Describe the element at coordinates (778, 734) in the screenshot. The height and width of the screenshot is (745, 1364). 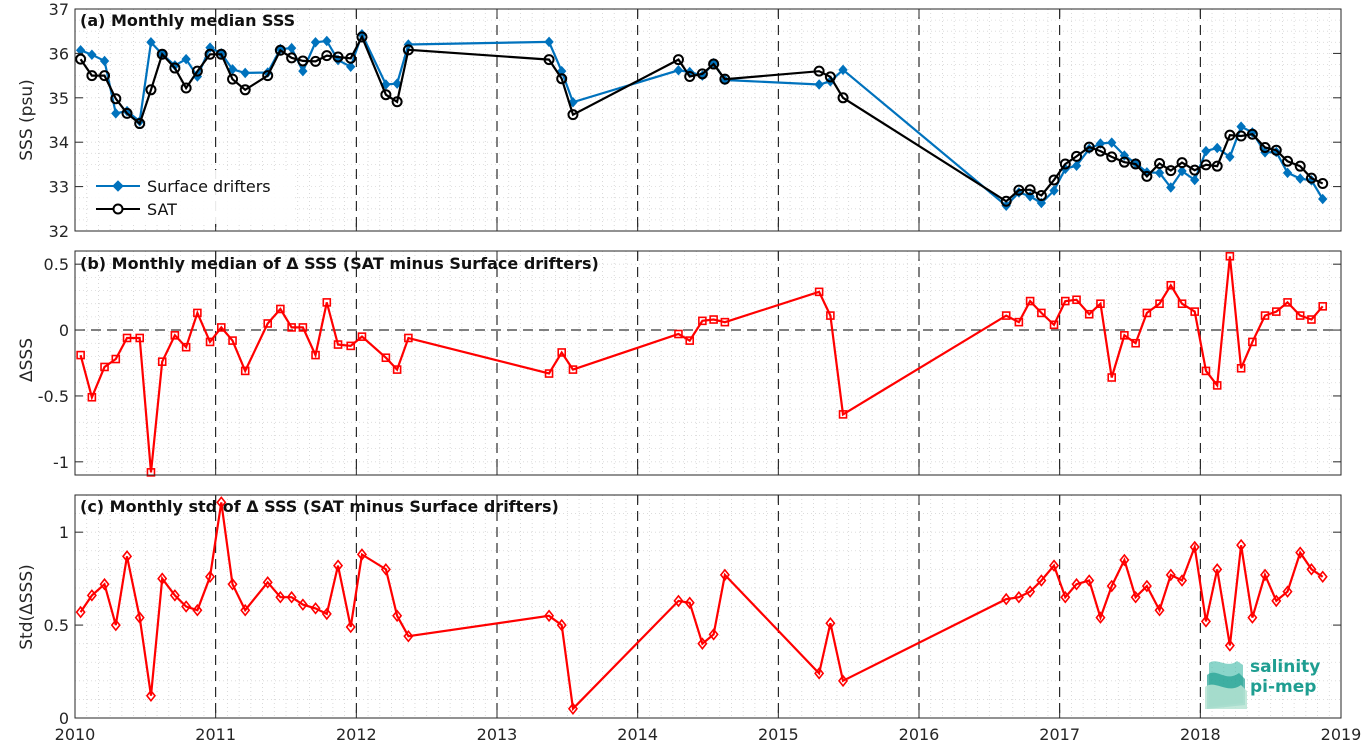
I see `x-tick-label: 2015` at that location.